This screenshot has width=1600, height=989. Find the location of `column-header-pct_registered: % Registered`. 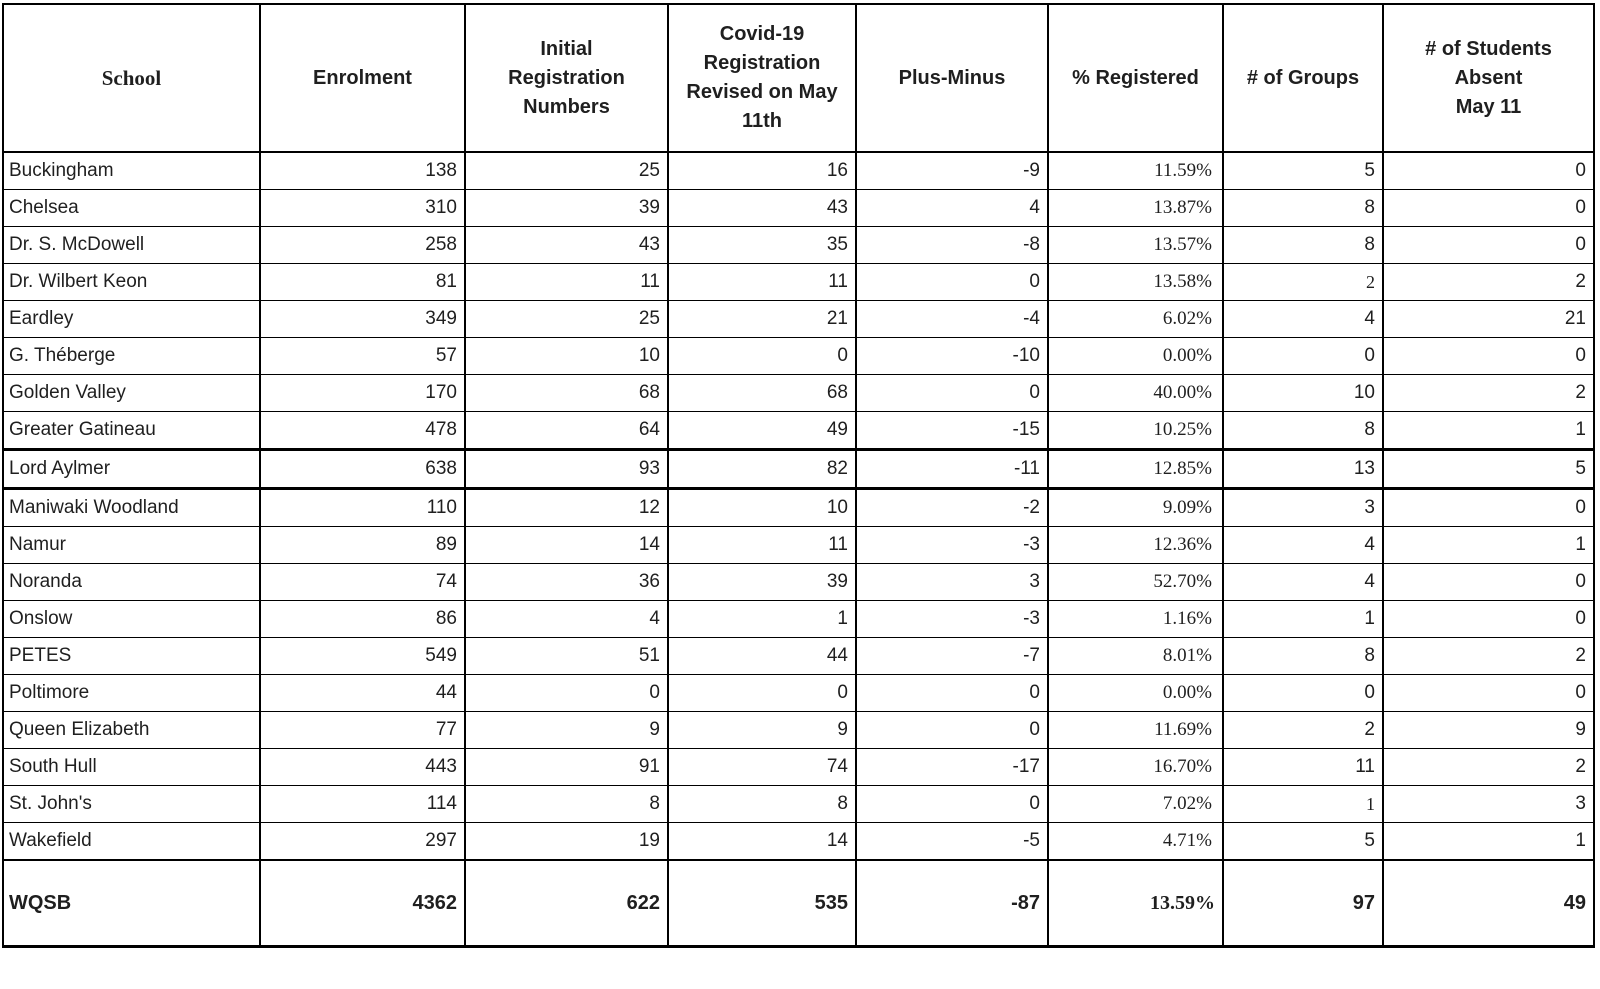

column-header-pct_registered: % Registered is located at coordinates (1135, 78).